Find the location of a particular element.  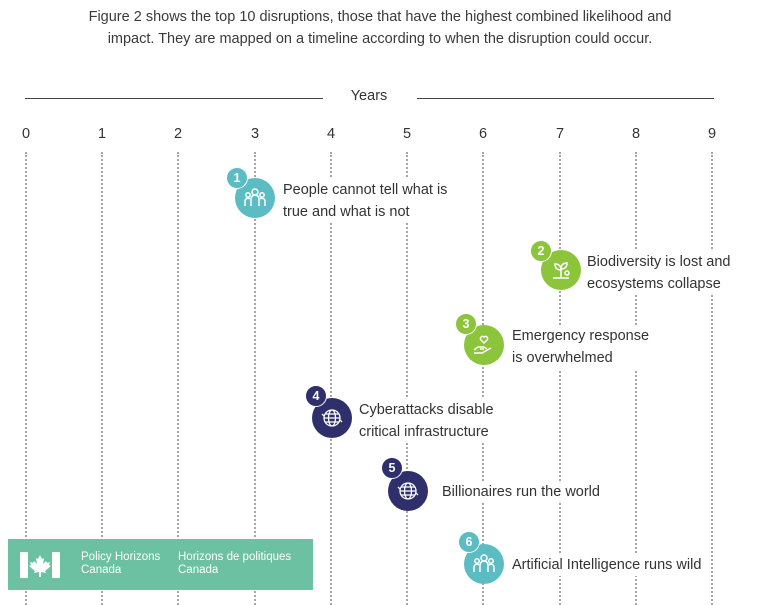

canada-flag-icon is located at coordinates (40, 565).